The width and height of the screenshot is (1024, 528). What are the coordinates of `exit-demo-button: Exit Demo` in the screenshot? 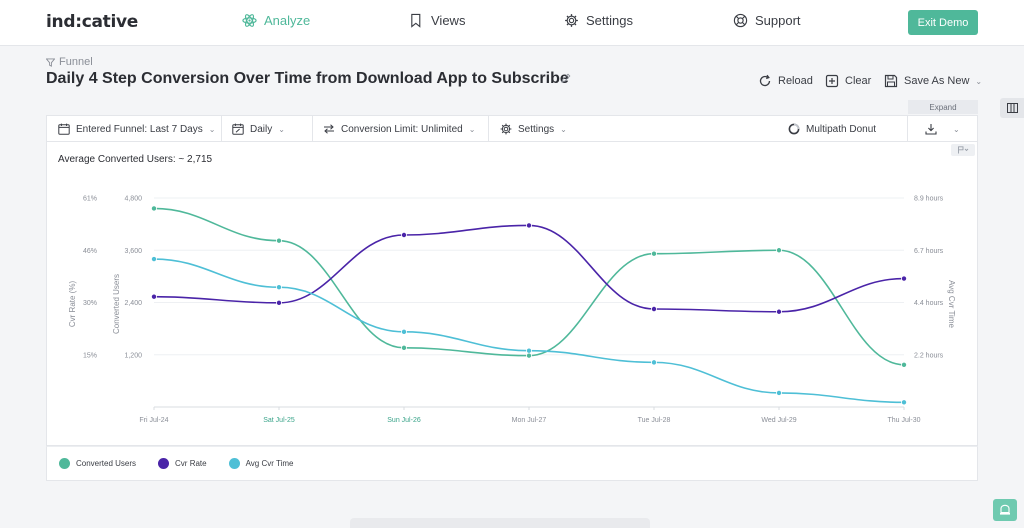 It's located at (943, 22).